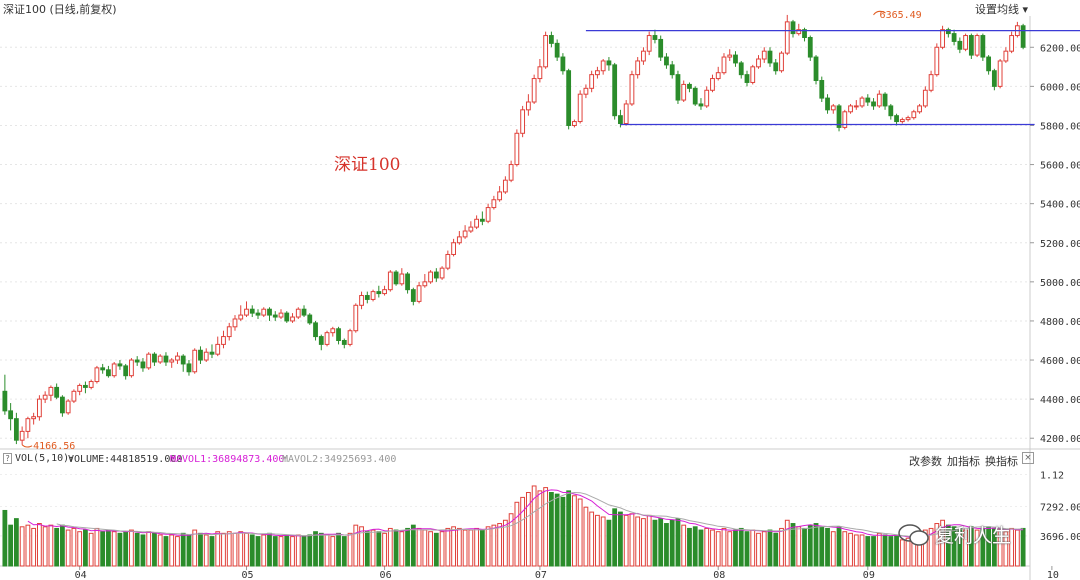 Image resolution: width=1080 pixels, height=580 pixels. I want to click on switch-indicator-button: 换指标, so click(1001, 461).